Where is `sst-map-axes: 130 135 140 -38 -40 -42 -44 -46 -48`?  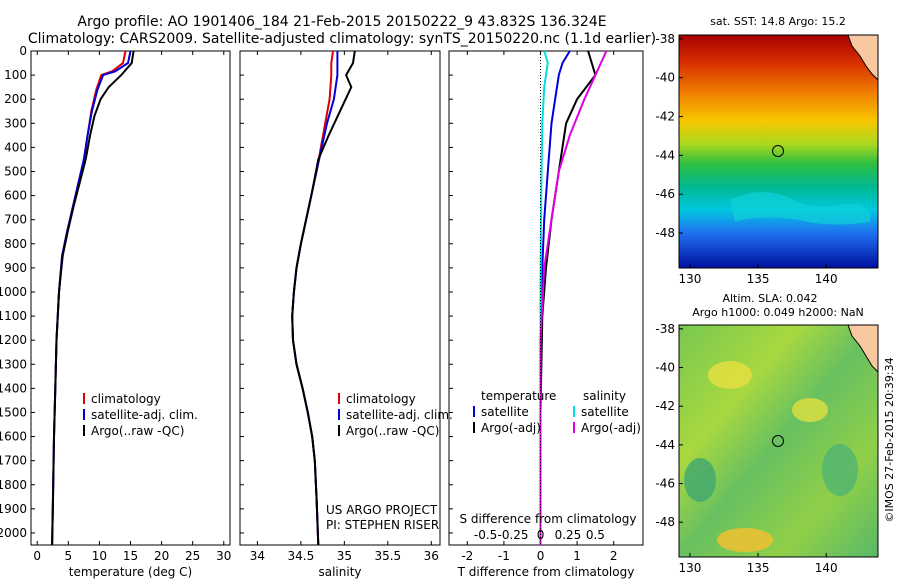 sst-map-axes: 130 135 140 -38 -40 -42 -44 -46 -48 is located at coordinates (746, 159).